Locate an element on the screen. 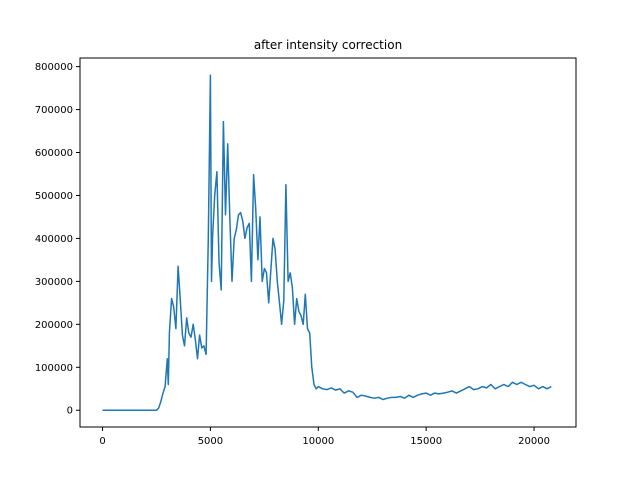  y-tick-label: 600000 is located at coordinates (54, 153).